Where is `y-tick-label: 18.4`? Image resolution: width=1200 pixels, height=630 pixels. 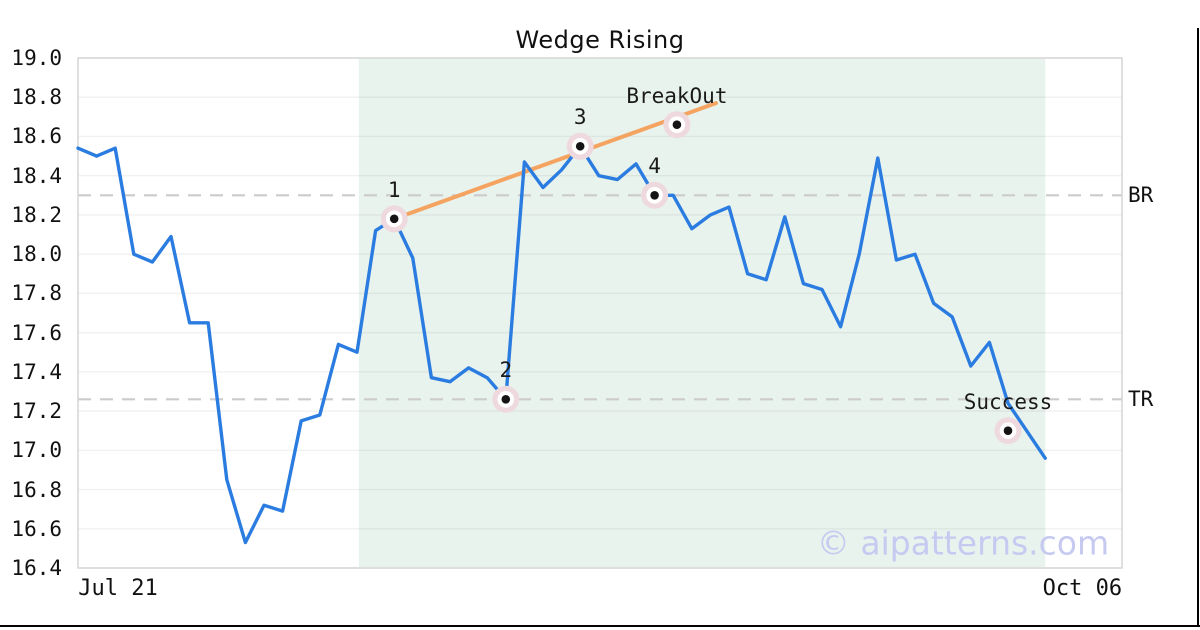
y-tick-label: 18.4 is located at coordinates (36, 175).